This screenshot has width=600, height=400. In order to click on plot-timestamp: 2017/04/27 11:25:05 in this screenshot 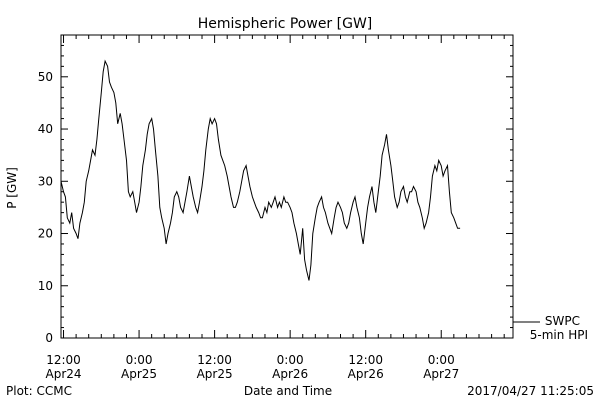, I will do `click(530, 391)`.